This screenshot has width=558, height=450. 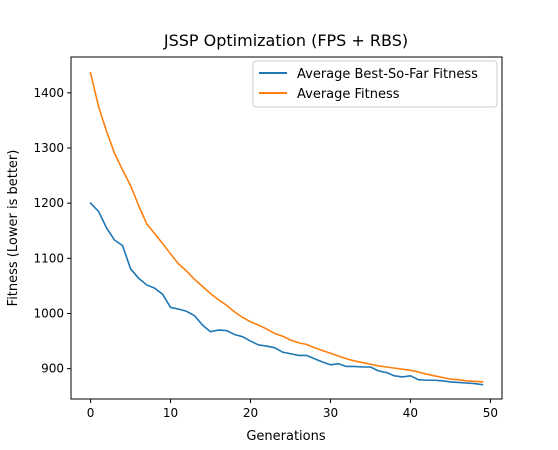 I want to click on y-tick-label: 900, so click(x=52, y=369).